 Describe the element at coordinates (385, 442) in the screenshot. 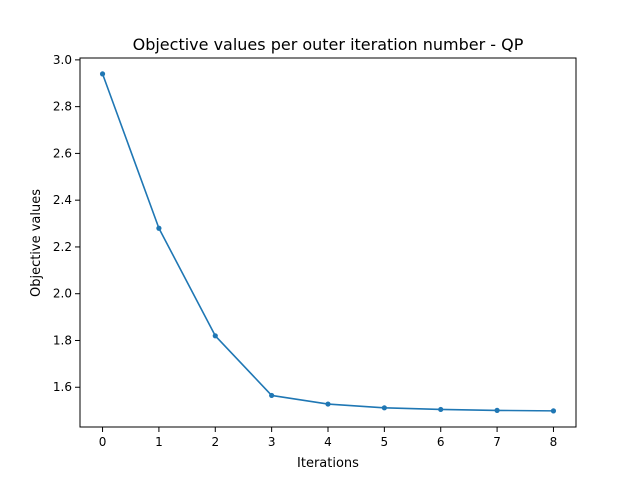

I see `x-tick-label: 5` at that location.